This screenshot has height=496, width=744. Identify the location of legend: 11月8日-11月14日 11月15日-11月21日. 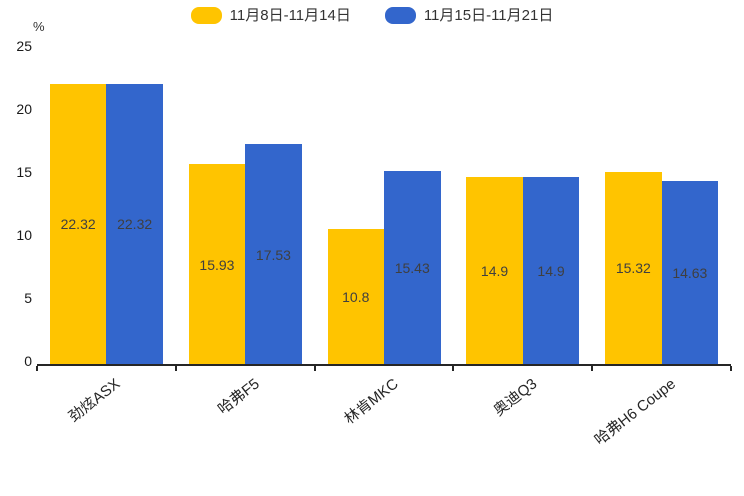
(372, 15).